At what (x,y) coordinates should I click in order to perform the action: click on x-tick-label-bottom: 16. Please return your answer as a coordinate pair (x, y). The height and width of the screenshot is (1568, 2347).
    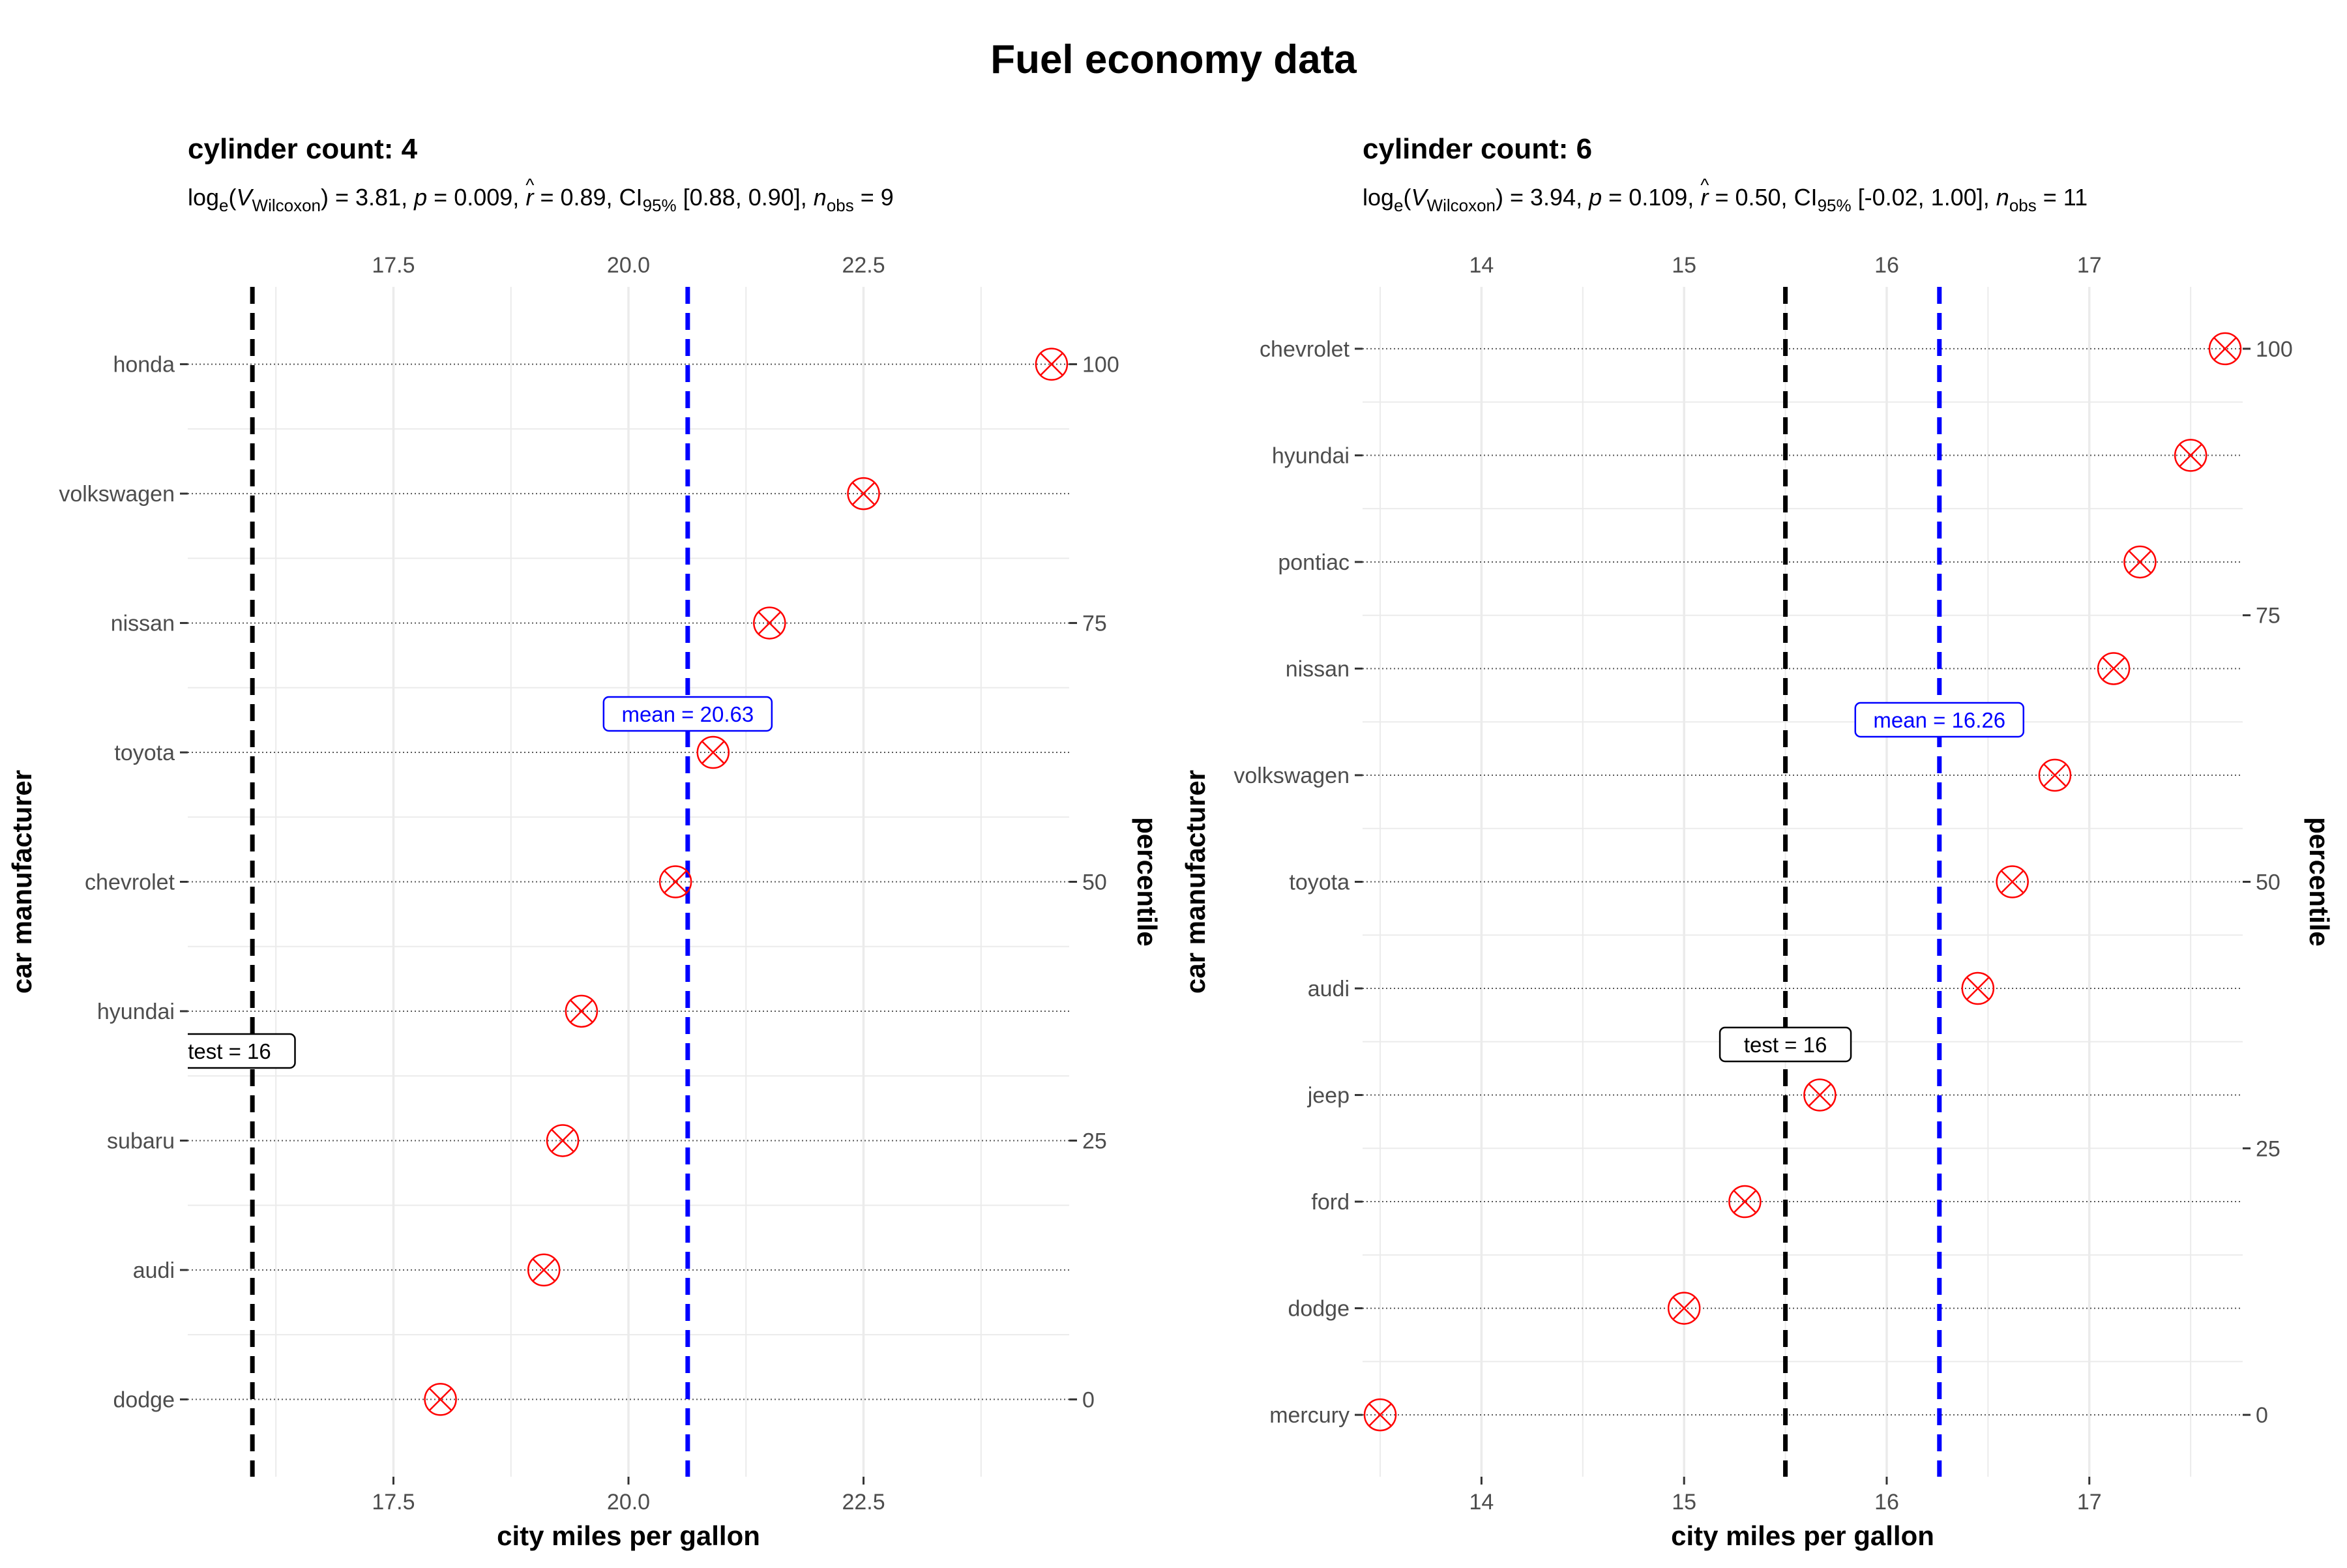
    Looking at the image, I should click on (1886, 1503).